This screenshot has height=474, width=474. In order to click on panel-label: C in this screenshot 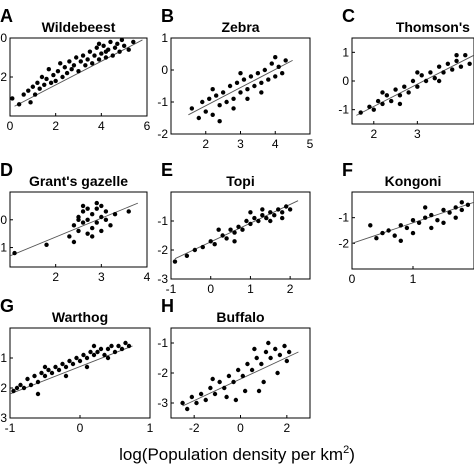, I will do `click(348, 16)`.